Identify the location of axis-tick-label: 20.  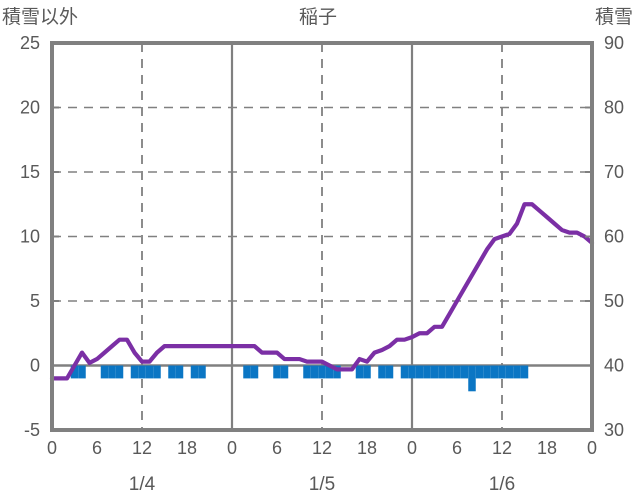
(30, 108).